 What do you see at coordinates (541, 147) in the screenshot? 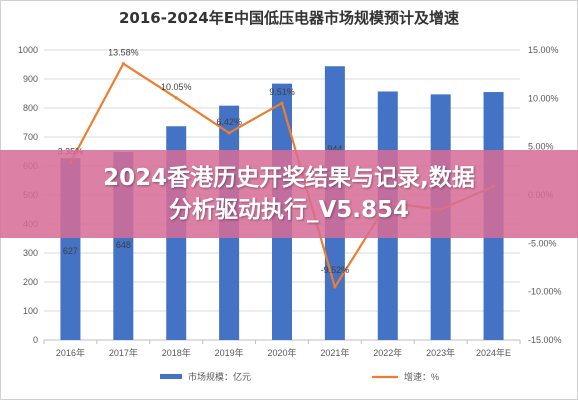
I see `right-tick-label-4: 5.00%` at bounding box center [541, 147].